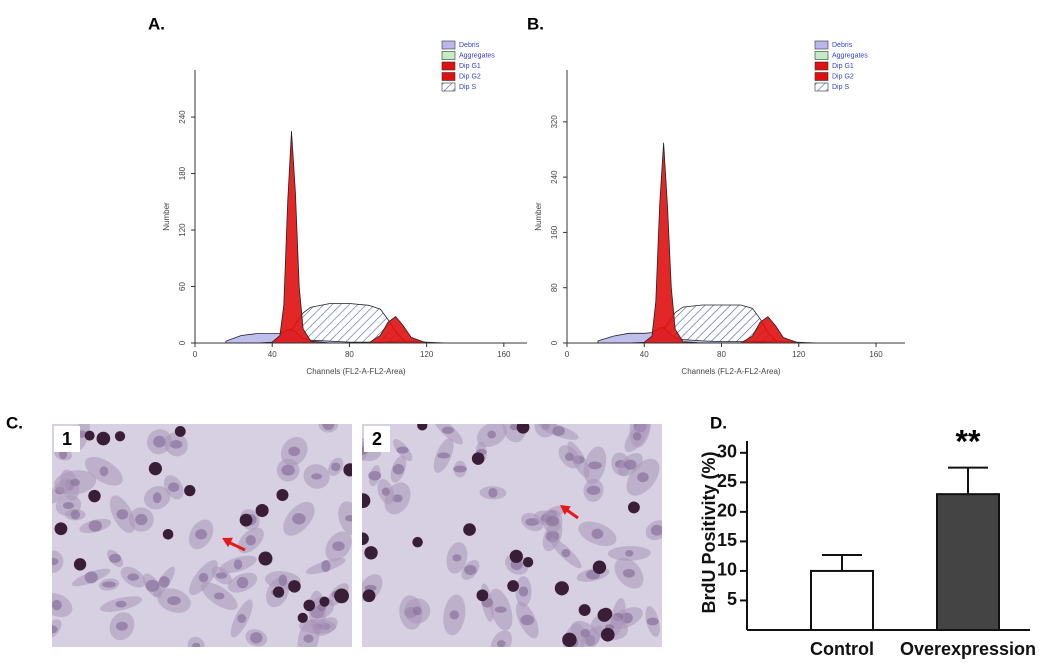  Describe the element at coordinates (14, 422) in the screenshot. I see `panel-label: C.` at that location.